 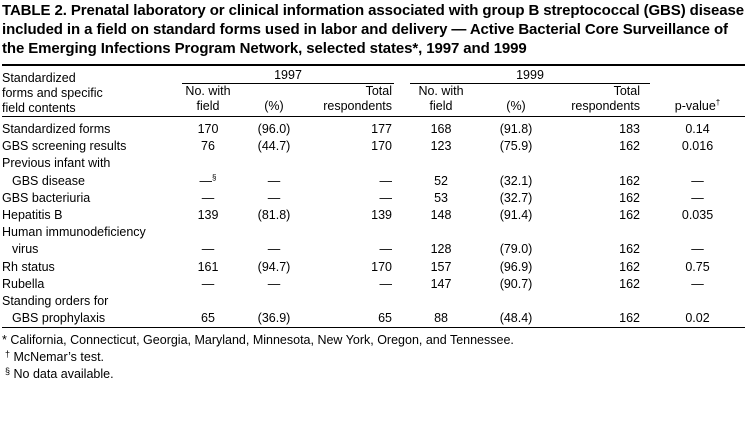 What do you see at coordinates (630, 129) in the screenshot?
I see `cell-text: 183` at bounding box center [630, 129].